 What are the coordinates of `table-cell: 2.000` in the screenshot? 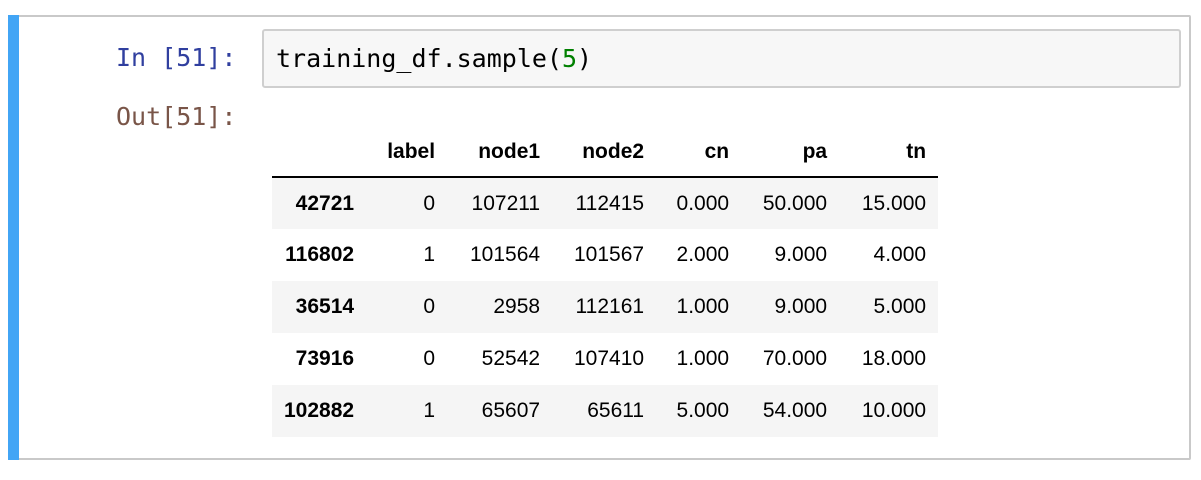 It's located at (703, 254).